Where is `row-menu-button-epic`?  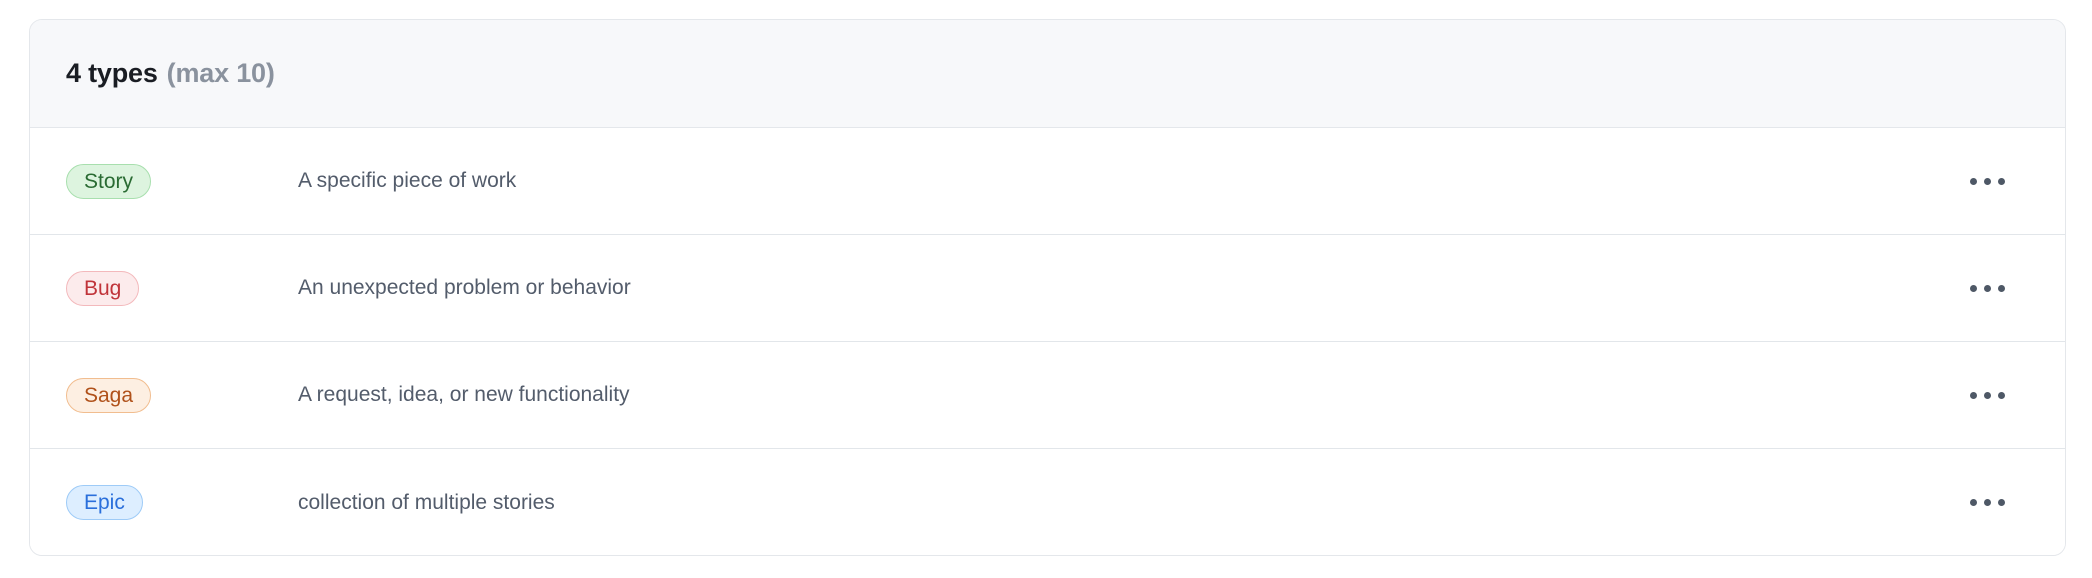 row-menu-button-epic is located at coordinates (1987, 503).